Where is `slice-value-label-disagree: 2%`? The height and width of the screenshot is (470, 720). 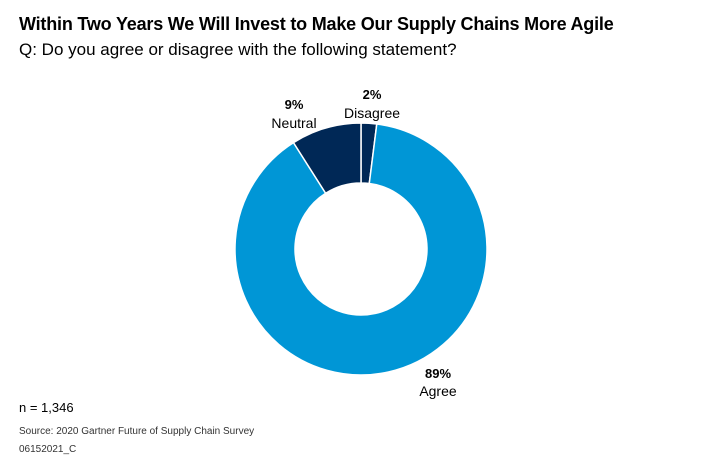
slice-value-label-disagree: 2% is located at coordinates (372, 94).